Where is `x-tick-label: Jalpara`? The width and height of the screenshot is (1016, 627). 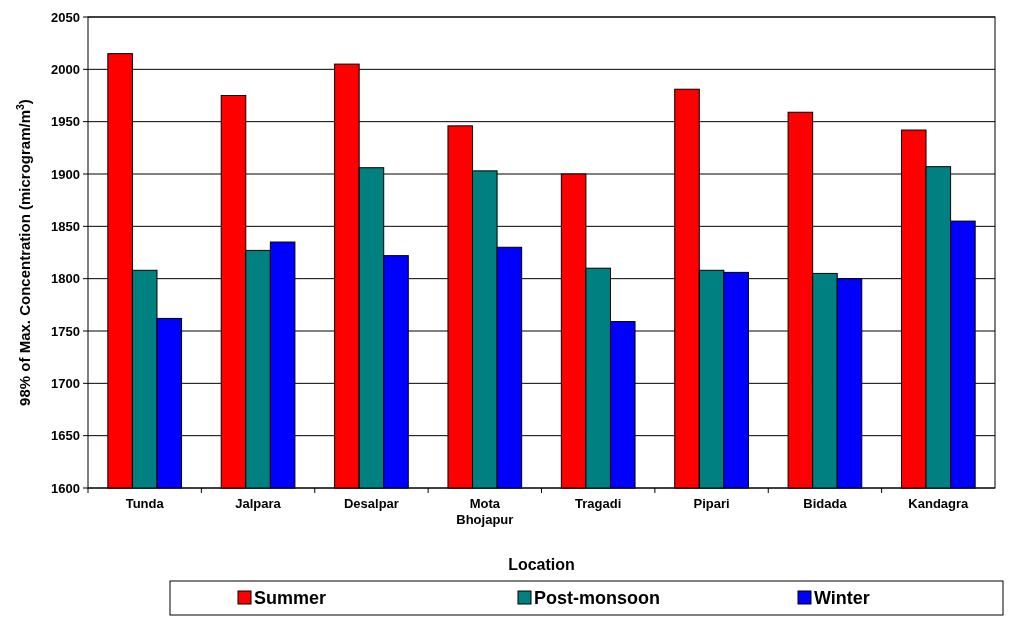 x-tick-label: Jalpara is located at coordinates (258, 503).